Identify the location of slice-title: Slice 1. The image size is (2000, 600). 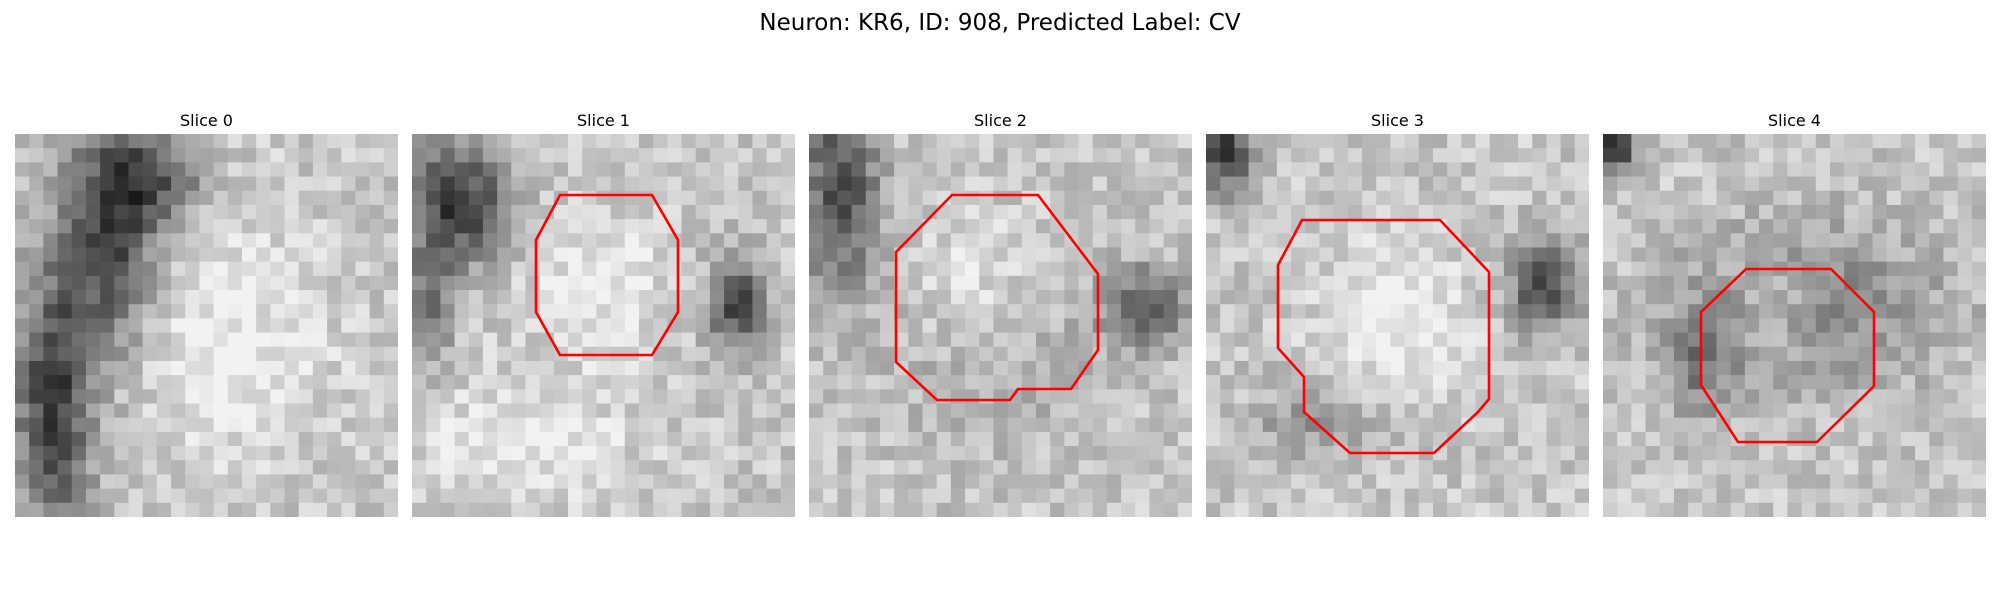
(603, 120).